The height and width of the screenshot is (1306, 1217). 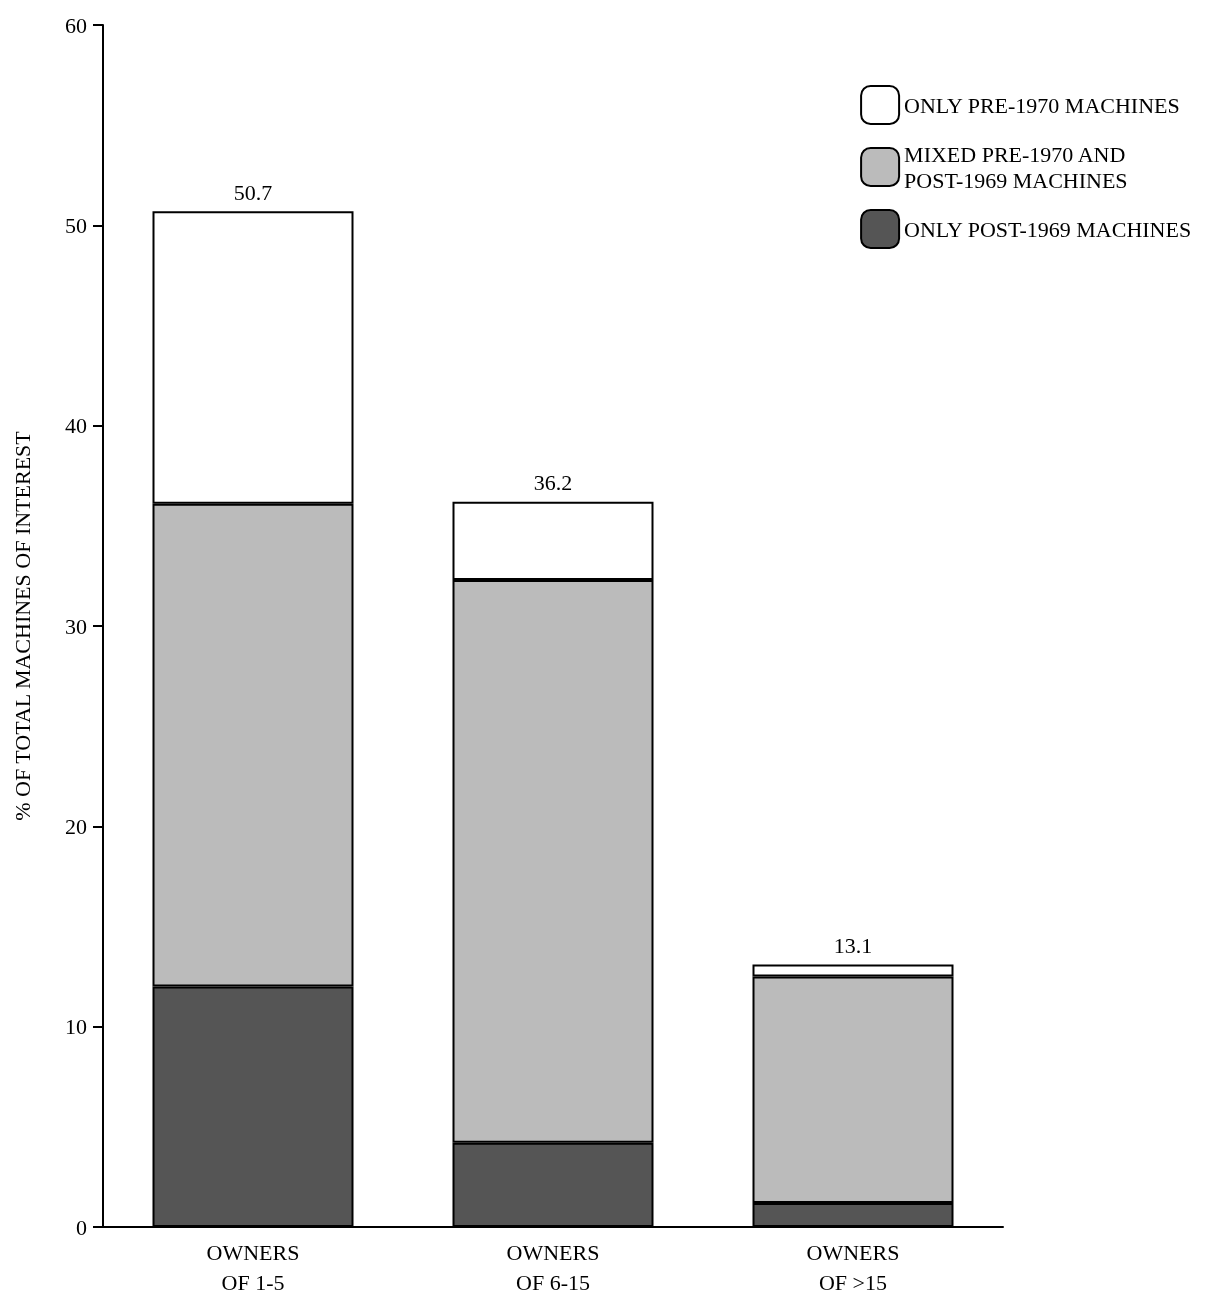 What do you see at coordinates (76, 225) in the screenshot?
I see `y-tick-label: 50` at bounding box center [76, 225].